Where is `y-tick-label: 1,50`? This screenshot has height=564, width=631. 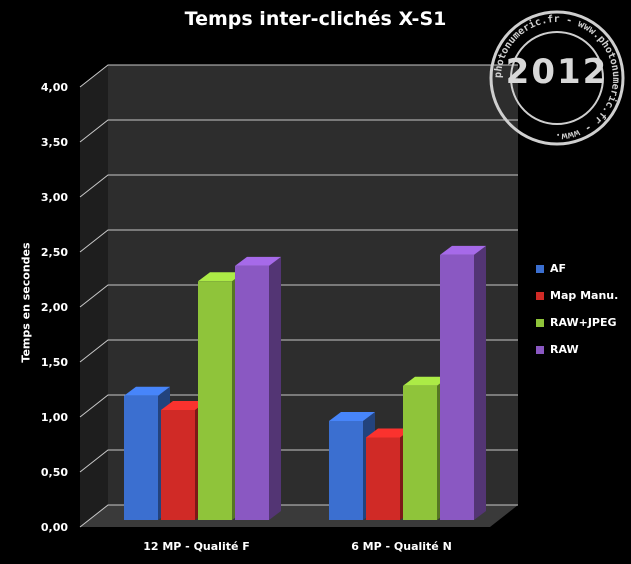
y-tick-label: 1,50 is located at coordinates (54, 362).